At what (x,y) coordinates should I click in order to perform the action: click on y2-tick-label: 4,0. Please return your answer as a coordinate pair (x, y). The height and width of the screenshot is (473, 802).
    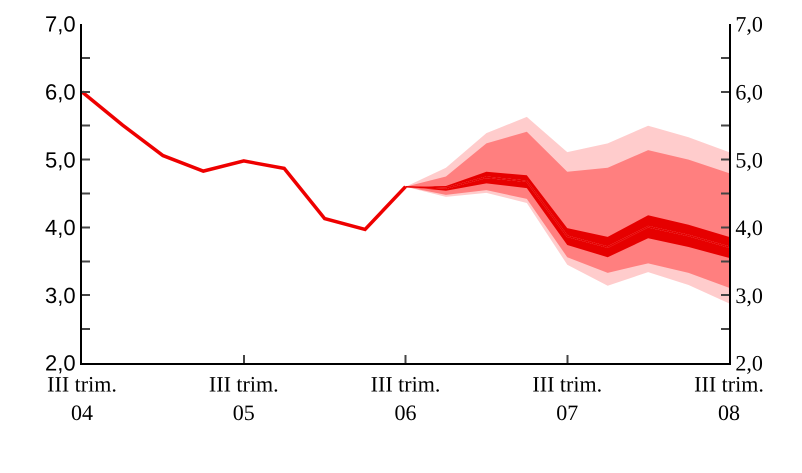
    Looking at the image, I should click on (749, 227).